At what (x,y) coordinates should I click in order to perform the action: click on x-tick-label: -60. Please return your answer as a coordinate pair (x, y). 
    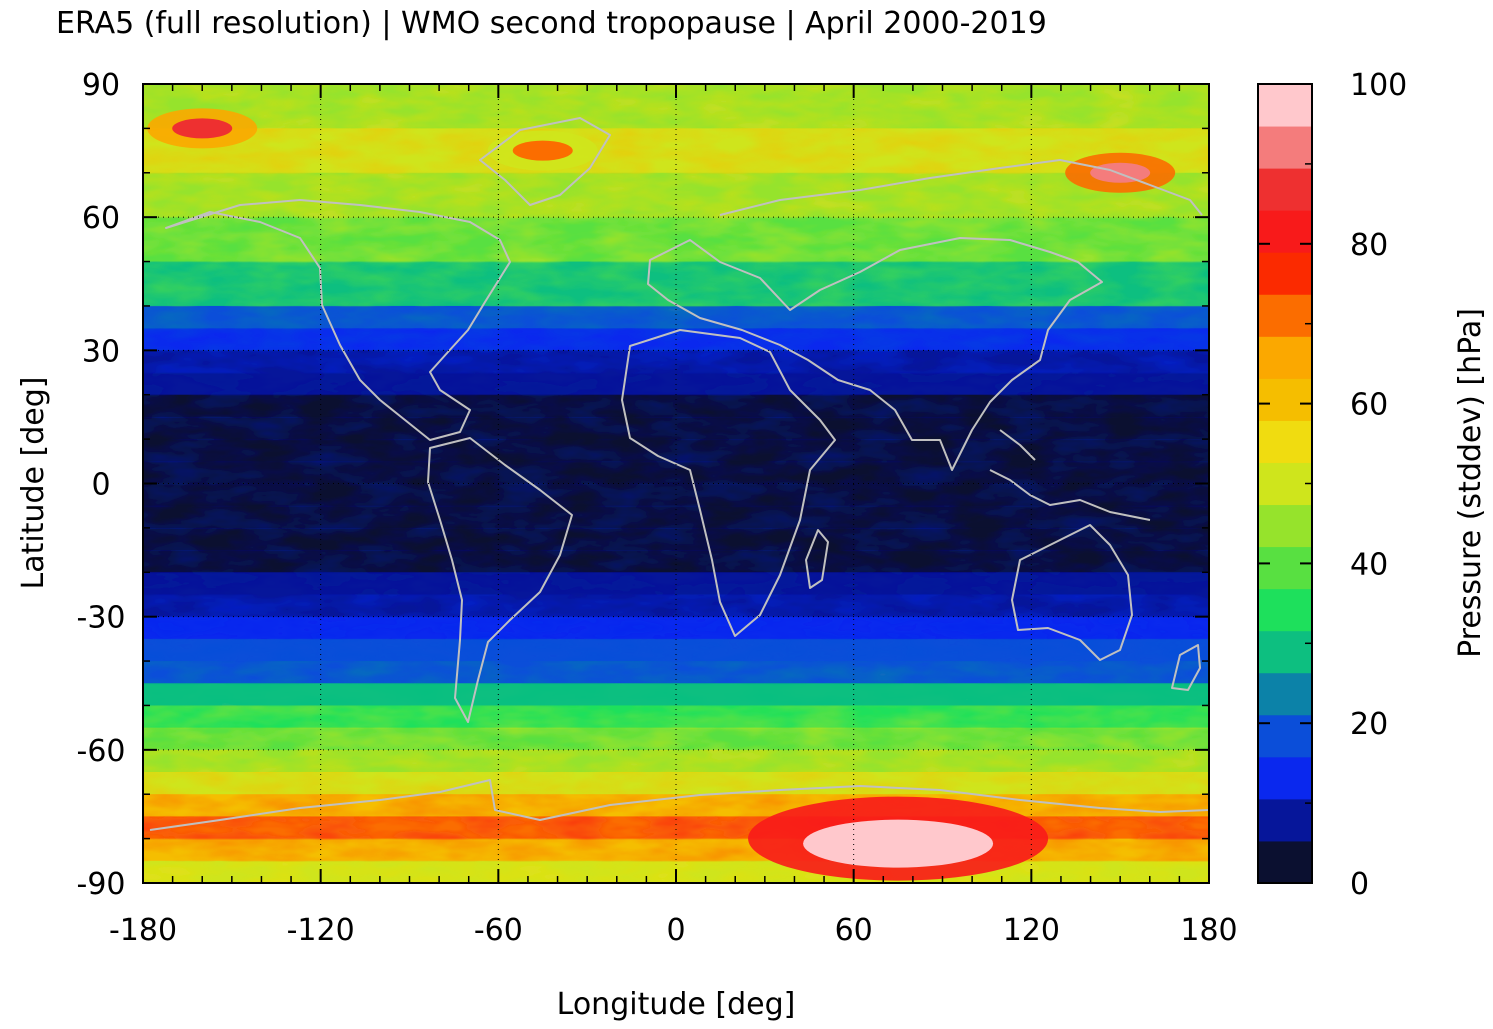
    Looking at the image, I should click on (498, 930).